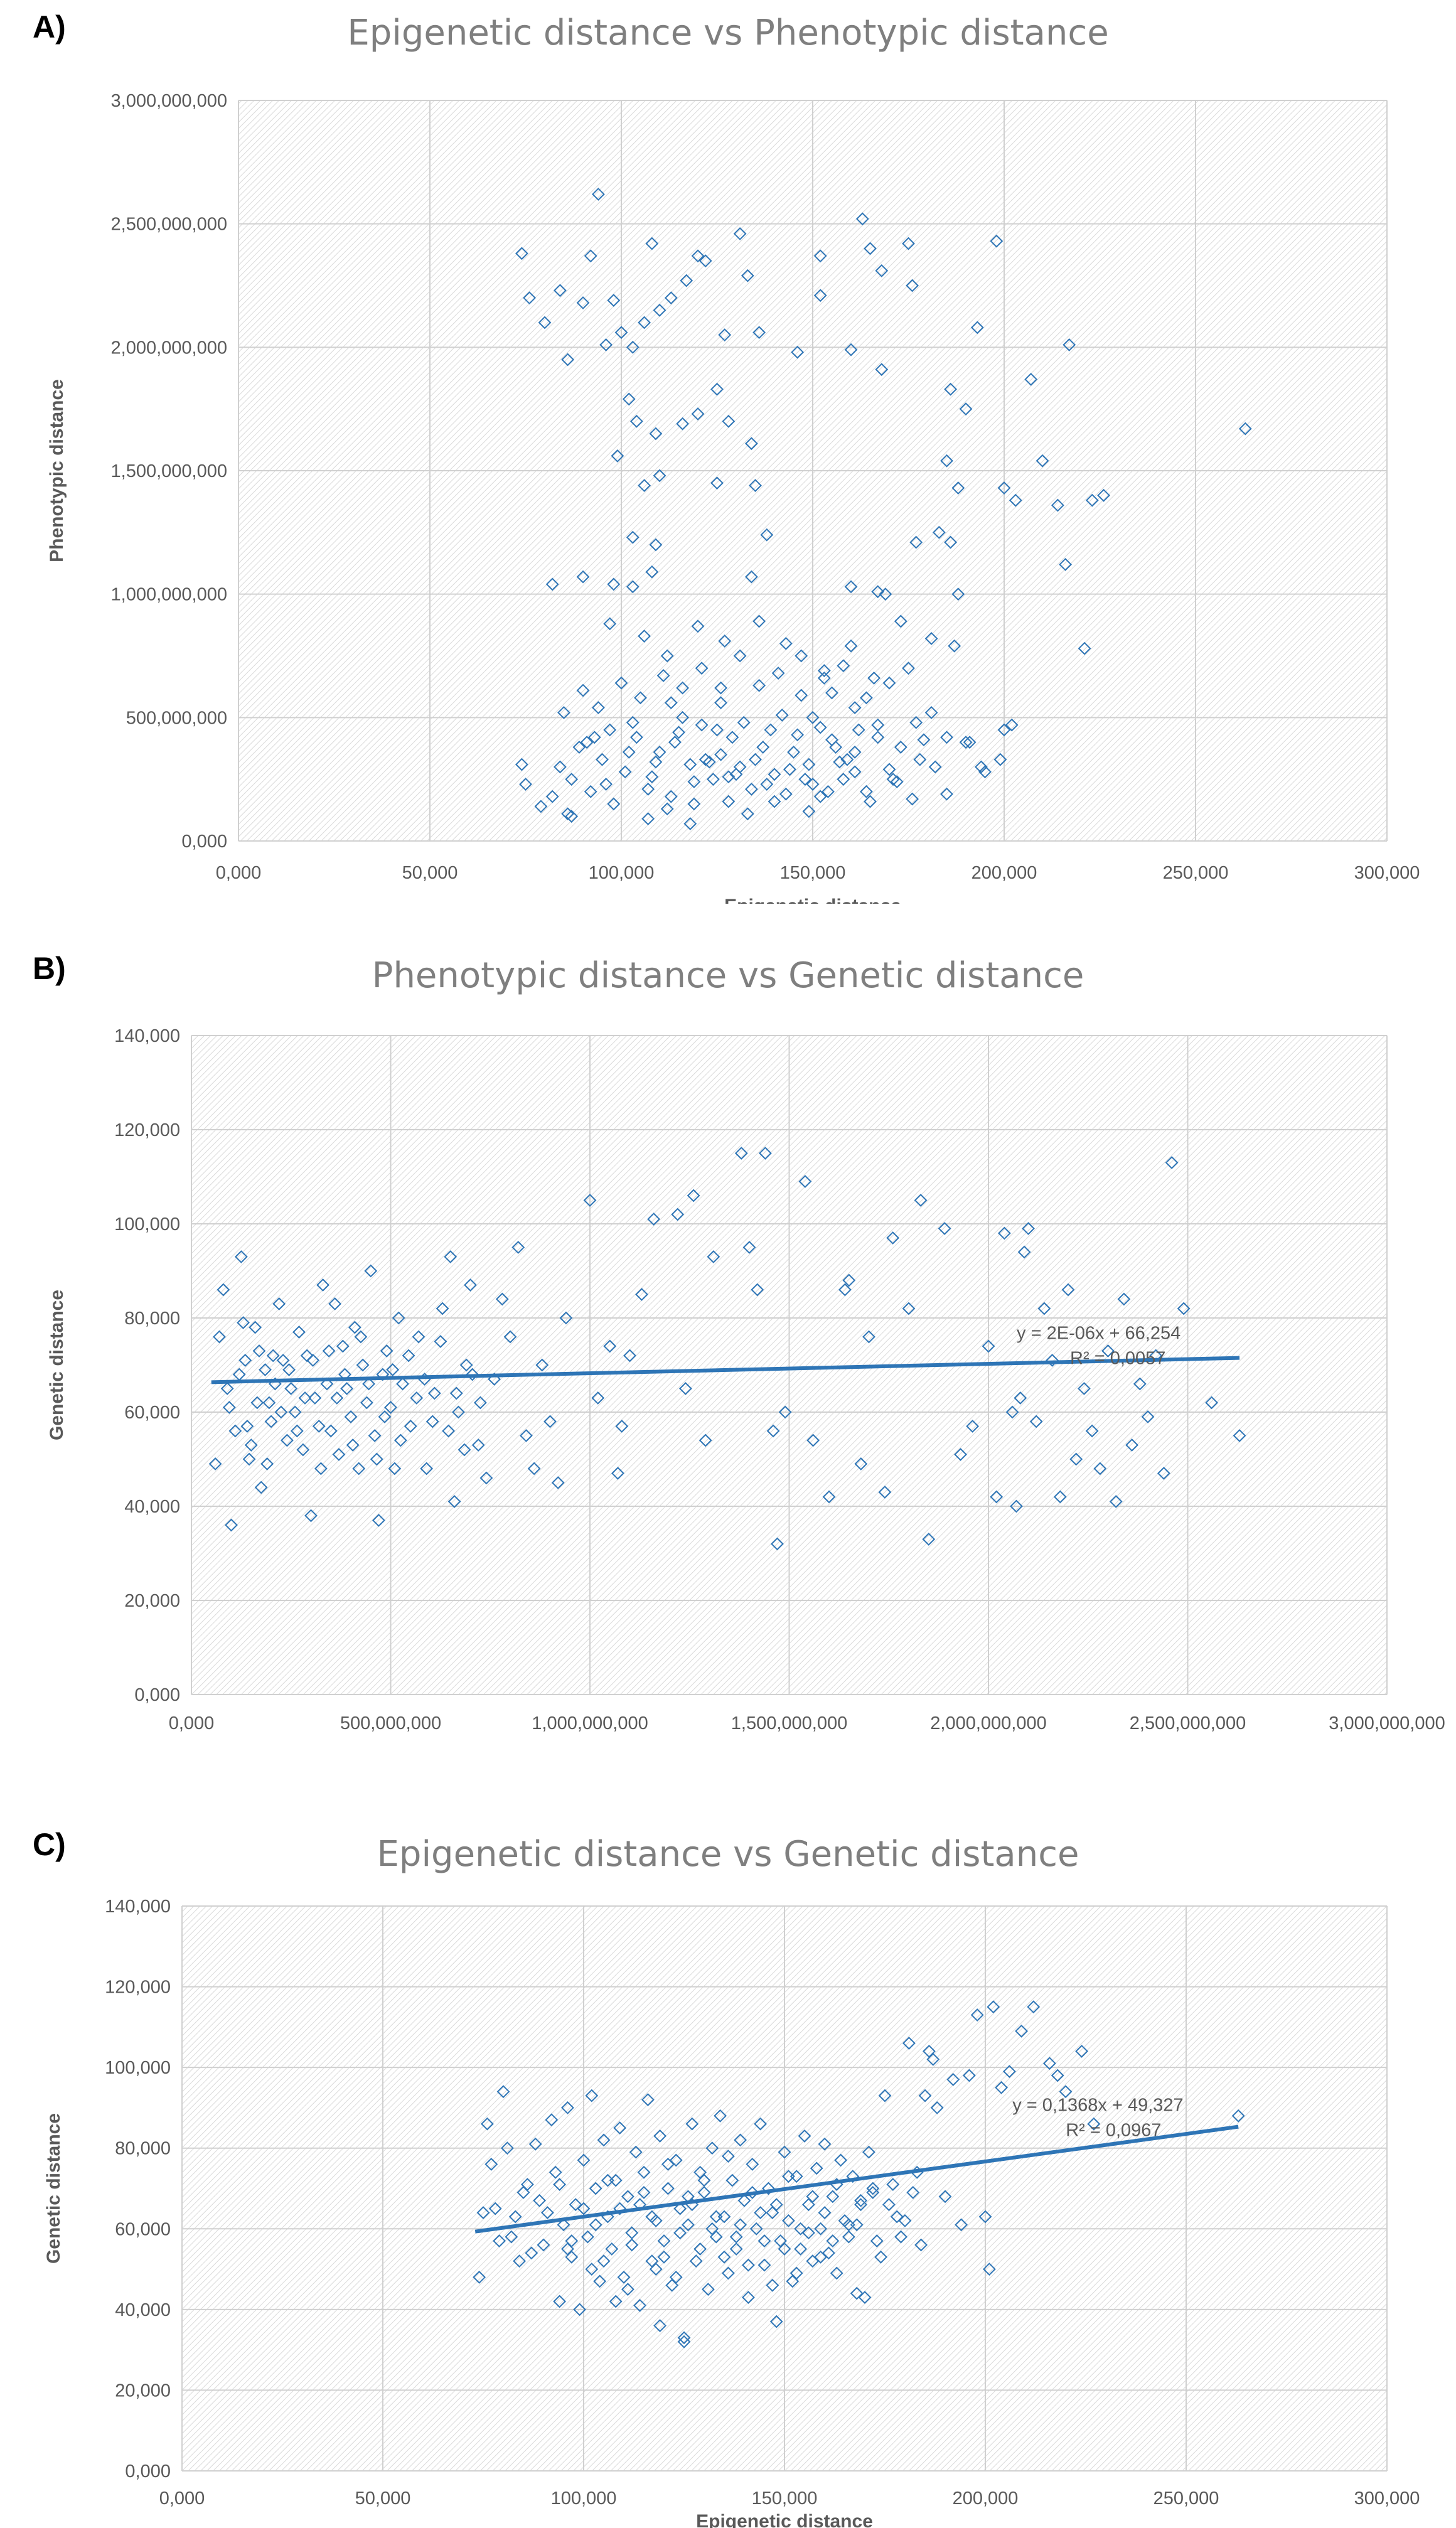  What do you see at coordinates (622, 873) in the screenshot?
I see `x-tick-label: 100,000` at bounding box center [622, 873].